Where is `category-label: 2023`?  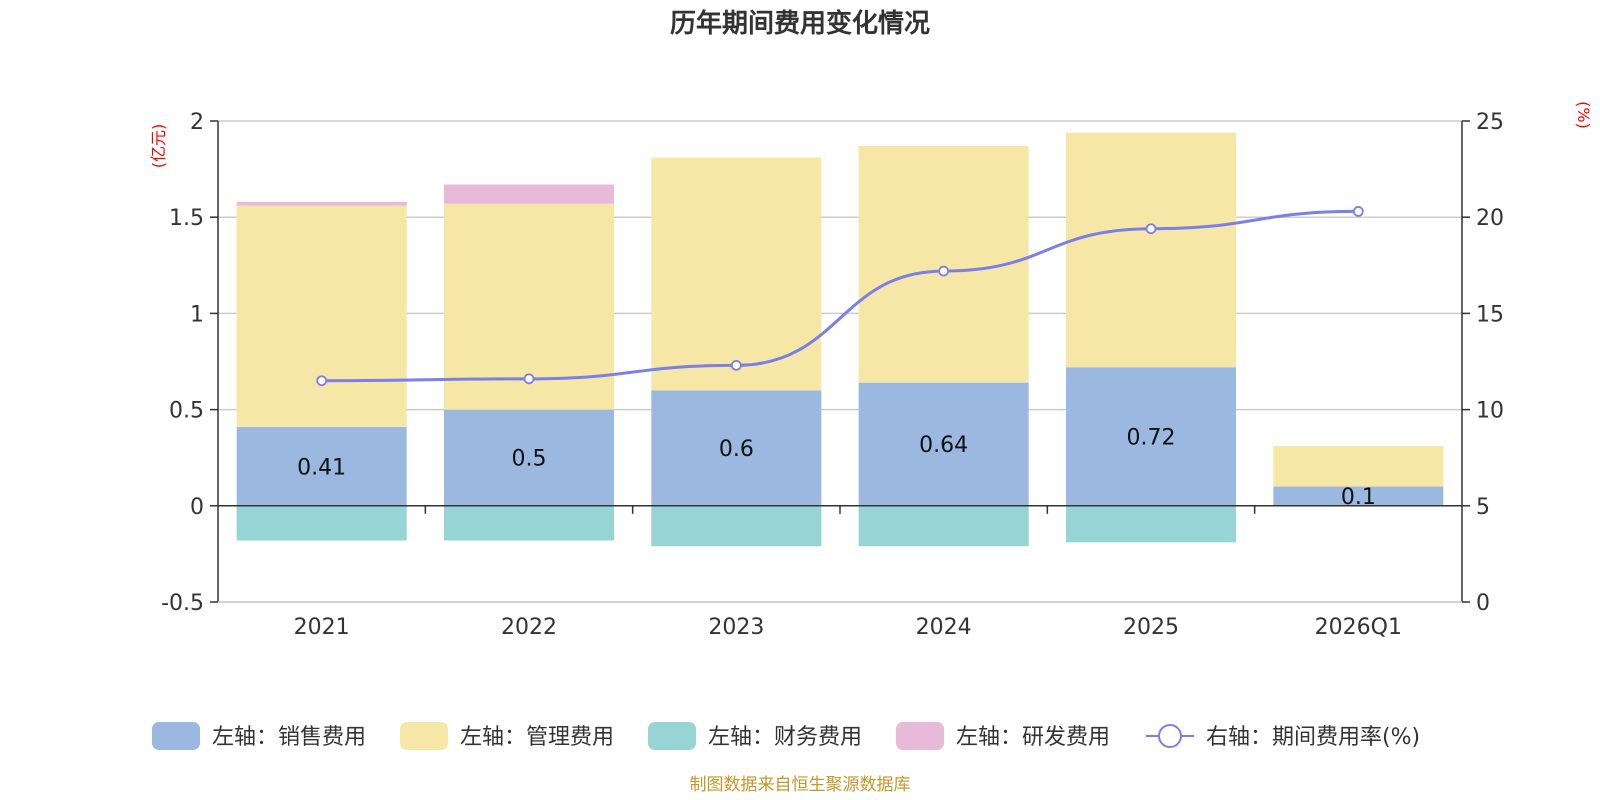 category-label: 2023 is located at coordinates (736, 627).